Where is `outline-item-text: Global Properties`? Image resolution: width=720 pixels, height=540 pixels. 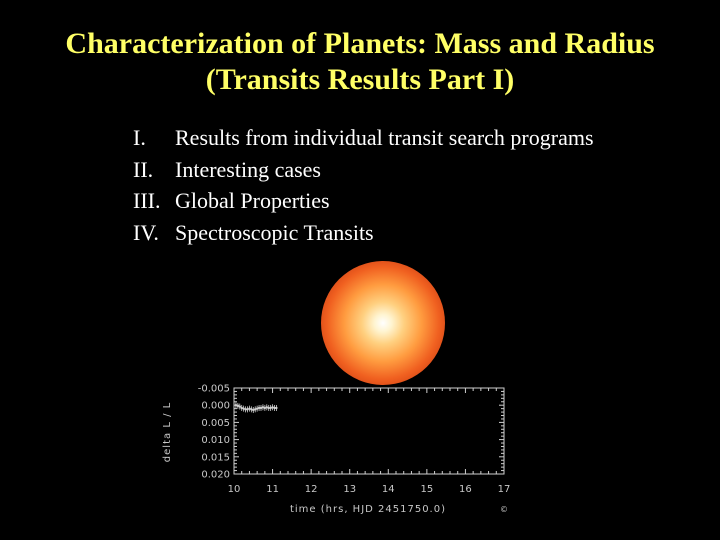
outline-item-text: Global Properties is located at coordinates (252, 200).